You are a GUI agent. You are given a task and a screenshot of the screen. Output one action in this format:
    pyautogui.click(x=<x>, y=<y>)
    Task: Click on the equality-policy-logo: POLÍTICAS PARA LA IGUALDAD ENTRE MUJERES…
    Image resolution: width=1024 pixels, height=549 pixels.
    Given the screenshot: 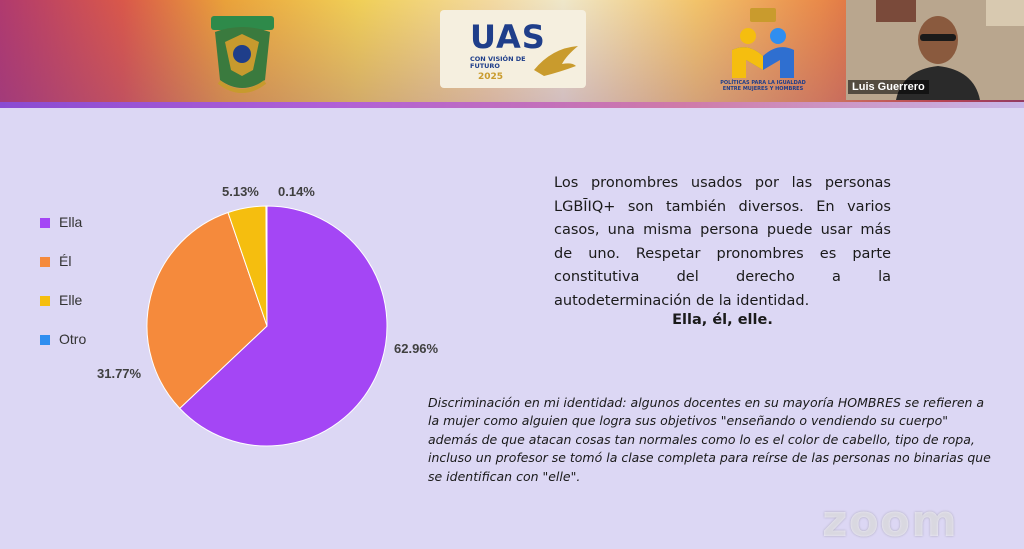 What is the action you would take?
    pyautogui.click(x=763, y=54)
    